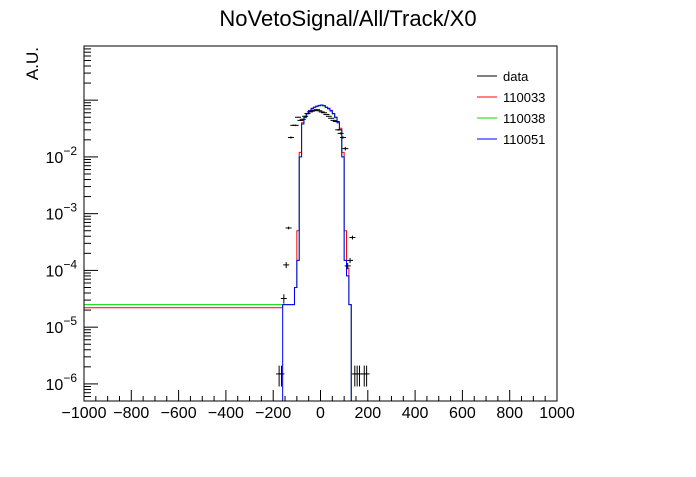 The image size is (696, 477). Describe the element at coordinates (524, 97) in the screenshot. I see `legend-label: 110033` at that location.